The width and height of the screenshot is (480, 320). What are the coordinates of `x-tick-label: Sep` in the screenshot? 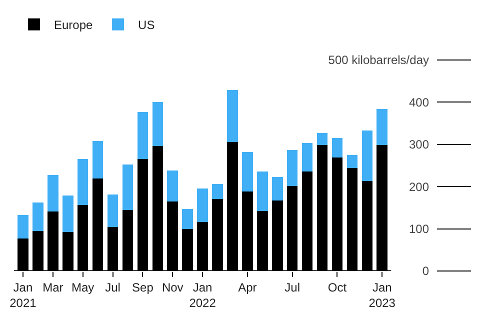 It's located at (143, 287).